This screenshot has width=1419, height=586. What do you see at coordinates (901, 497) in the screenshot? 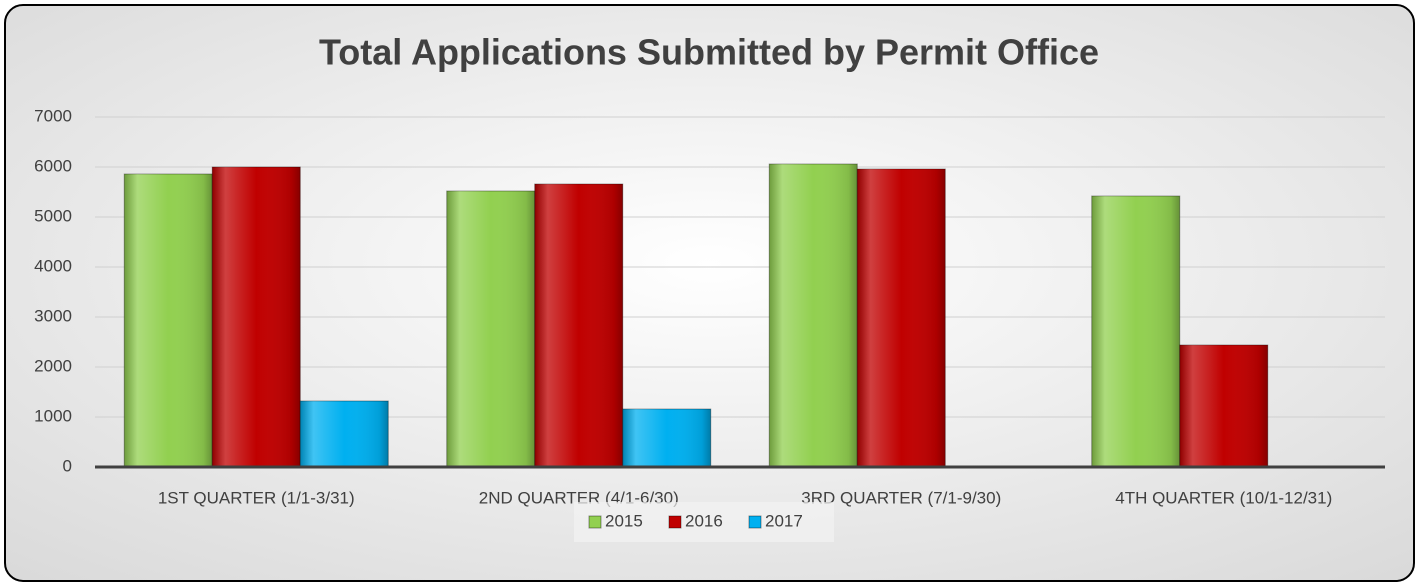
I see `x-tick-label: 3RD QUARTER (7/1-9/30)` at bounding box center [901, 497].